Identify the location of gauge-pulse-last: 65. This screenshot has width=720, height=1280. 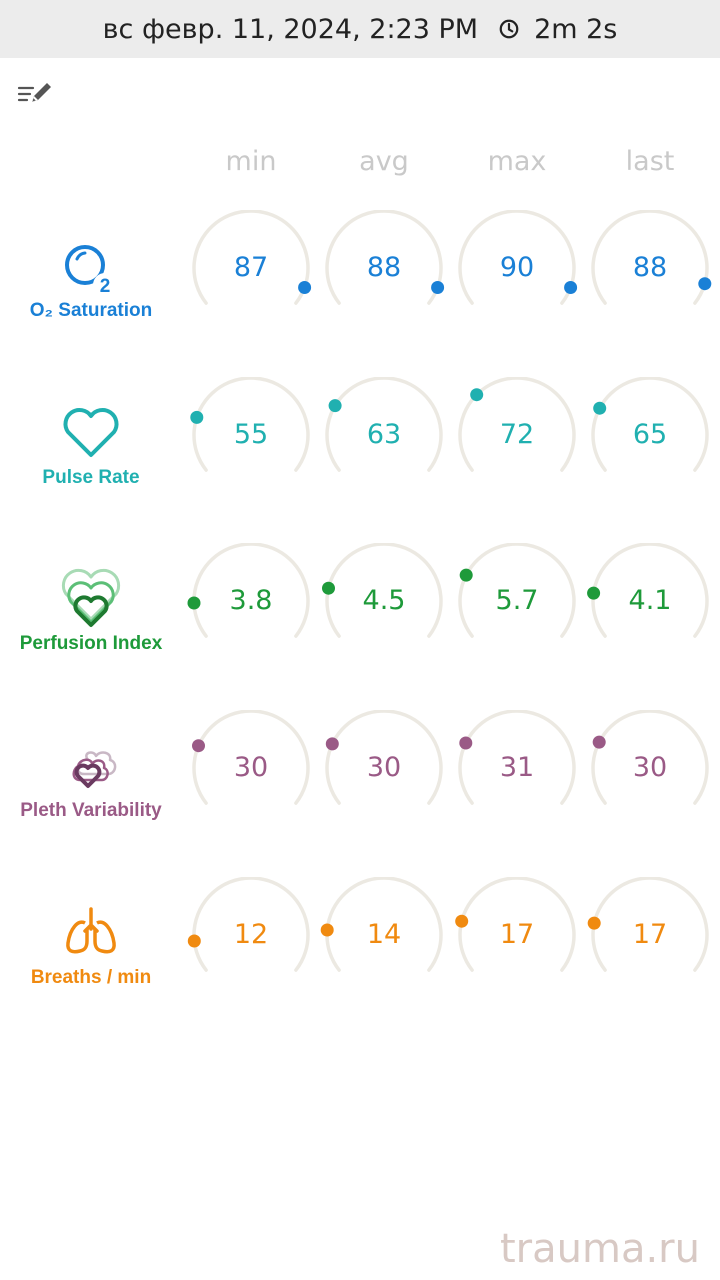
(650, 432).